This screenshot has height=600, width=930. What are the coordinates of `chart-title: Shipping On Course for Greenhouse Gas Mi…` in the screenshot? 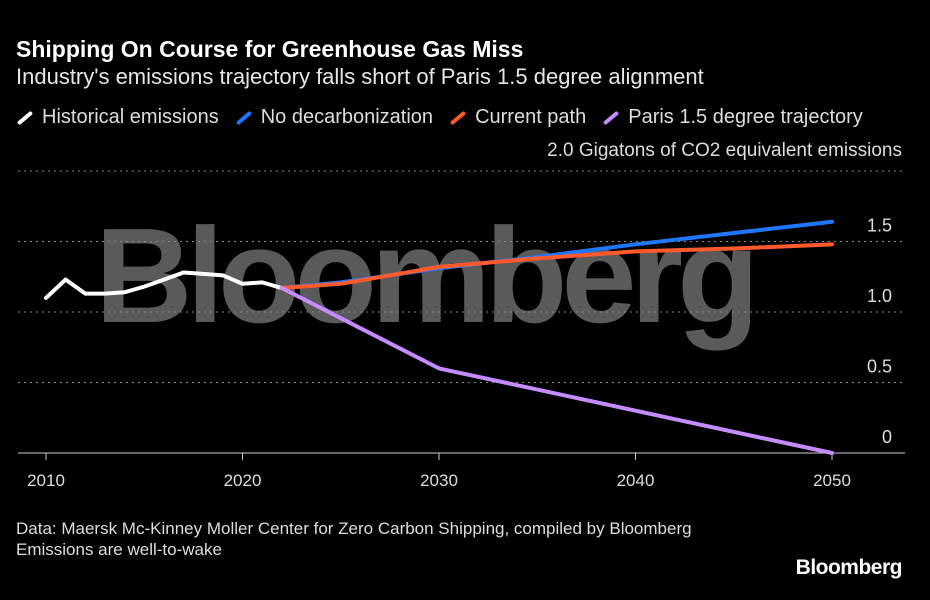 It's located at (270, 49).